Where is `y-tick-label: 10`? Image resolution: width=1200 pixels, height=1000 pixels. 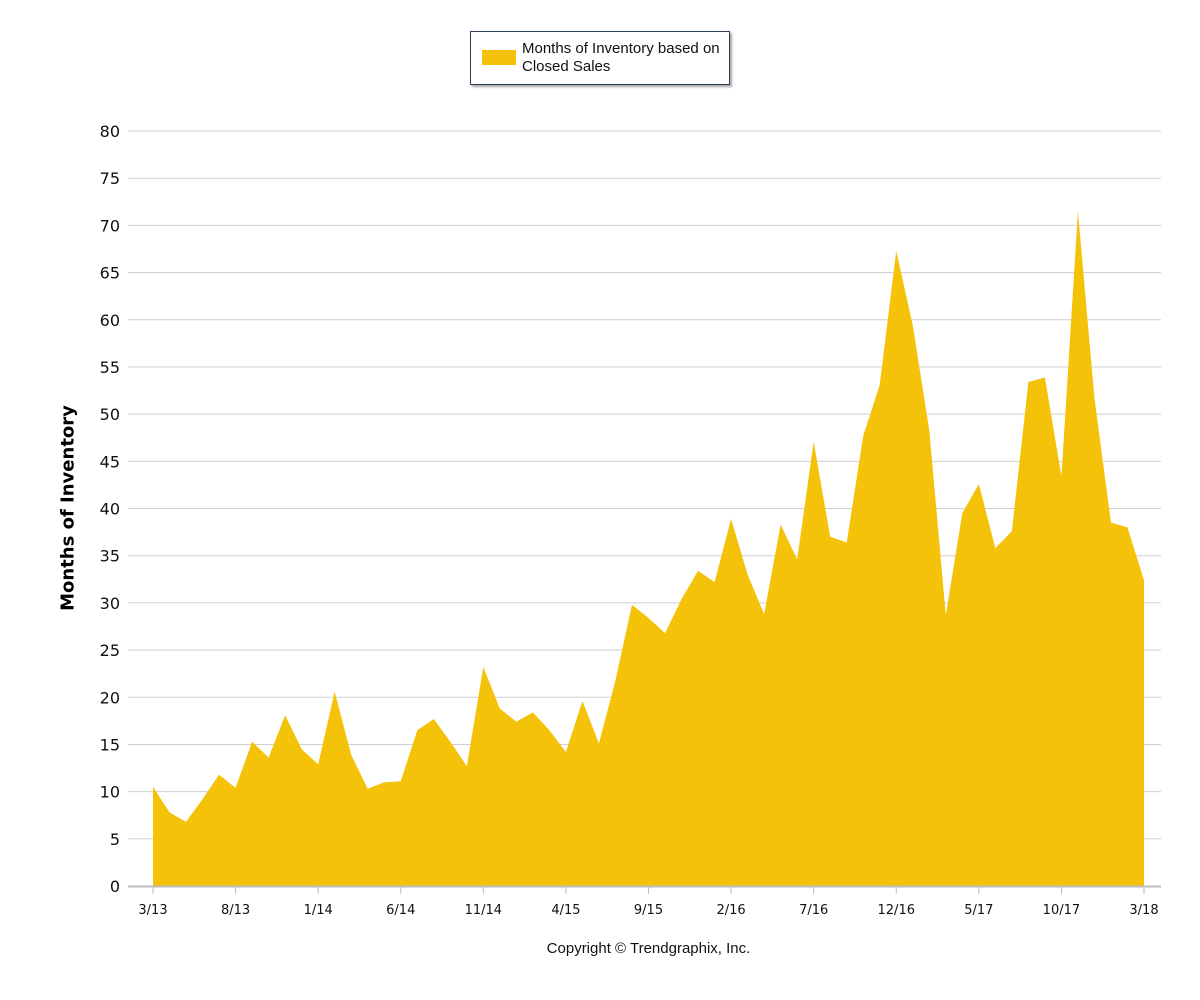
y-tick-label: 10 is located at coordinates (110, 792).